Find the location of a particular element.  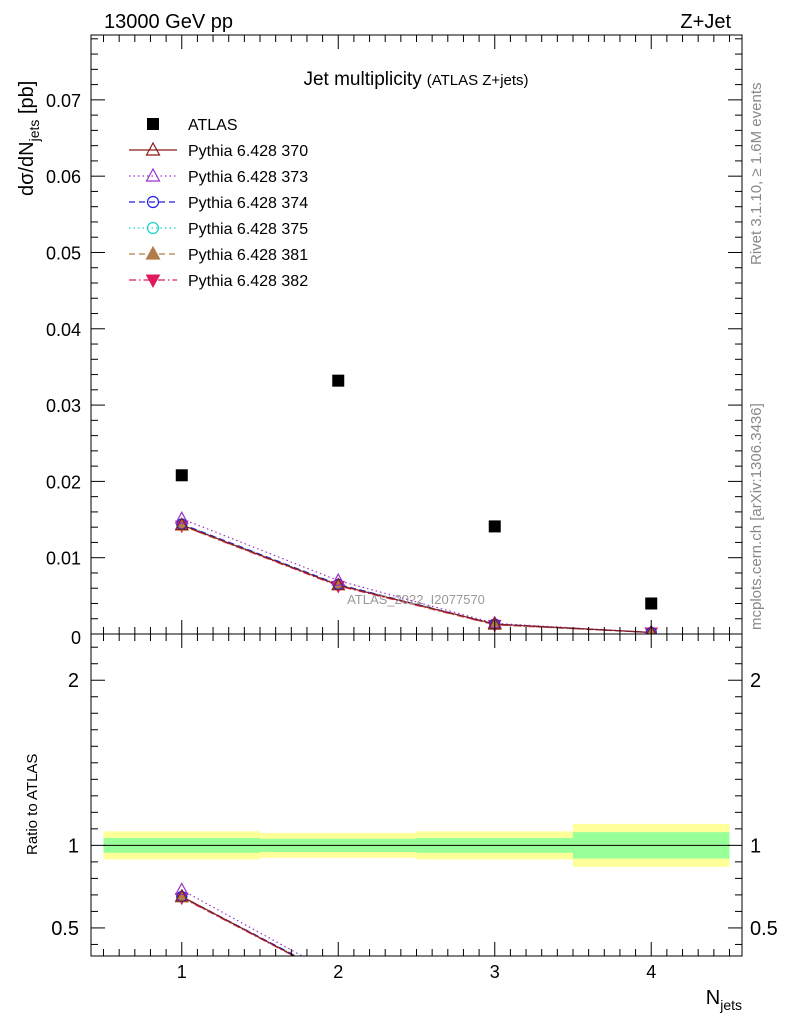

plot-title-main: Jet multiplicity is located at coordinates (362, 79).